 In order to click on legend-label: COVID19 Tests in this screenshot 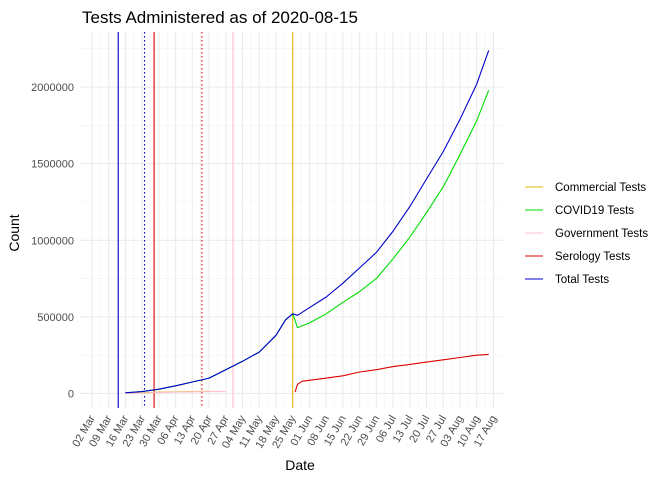, I will do `click(594, 211)`.